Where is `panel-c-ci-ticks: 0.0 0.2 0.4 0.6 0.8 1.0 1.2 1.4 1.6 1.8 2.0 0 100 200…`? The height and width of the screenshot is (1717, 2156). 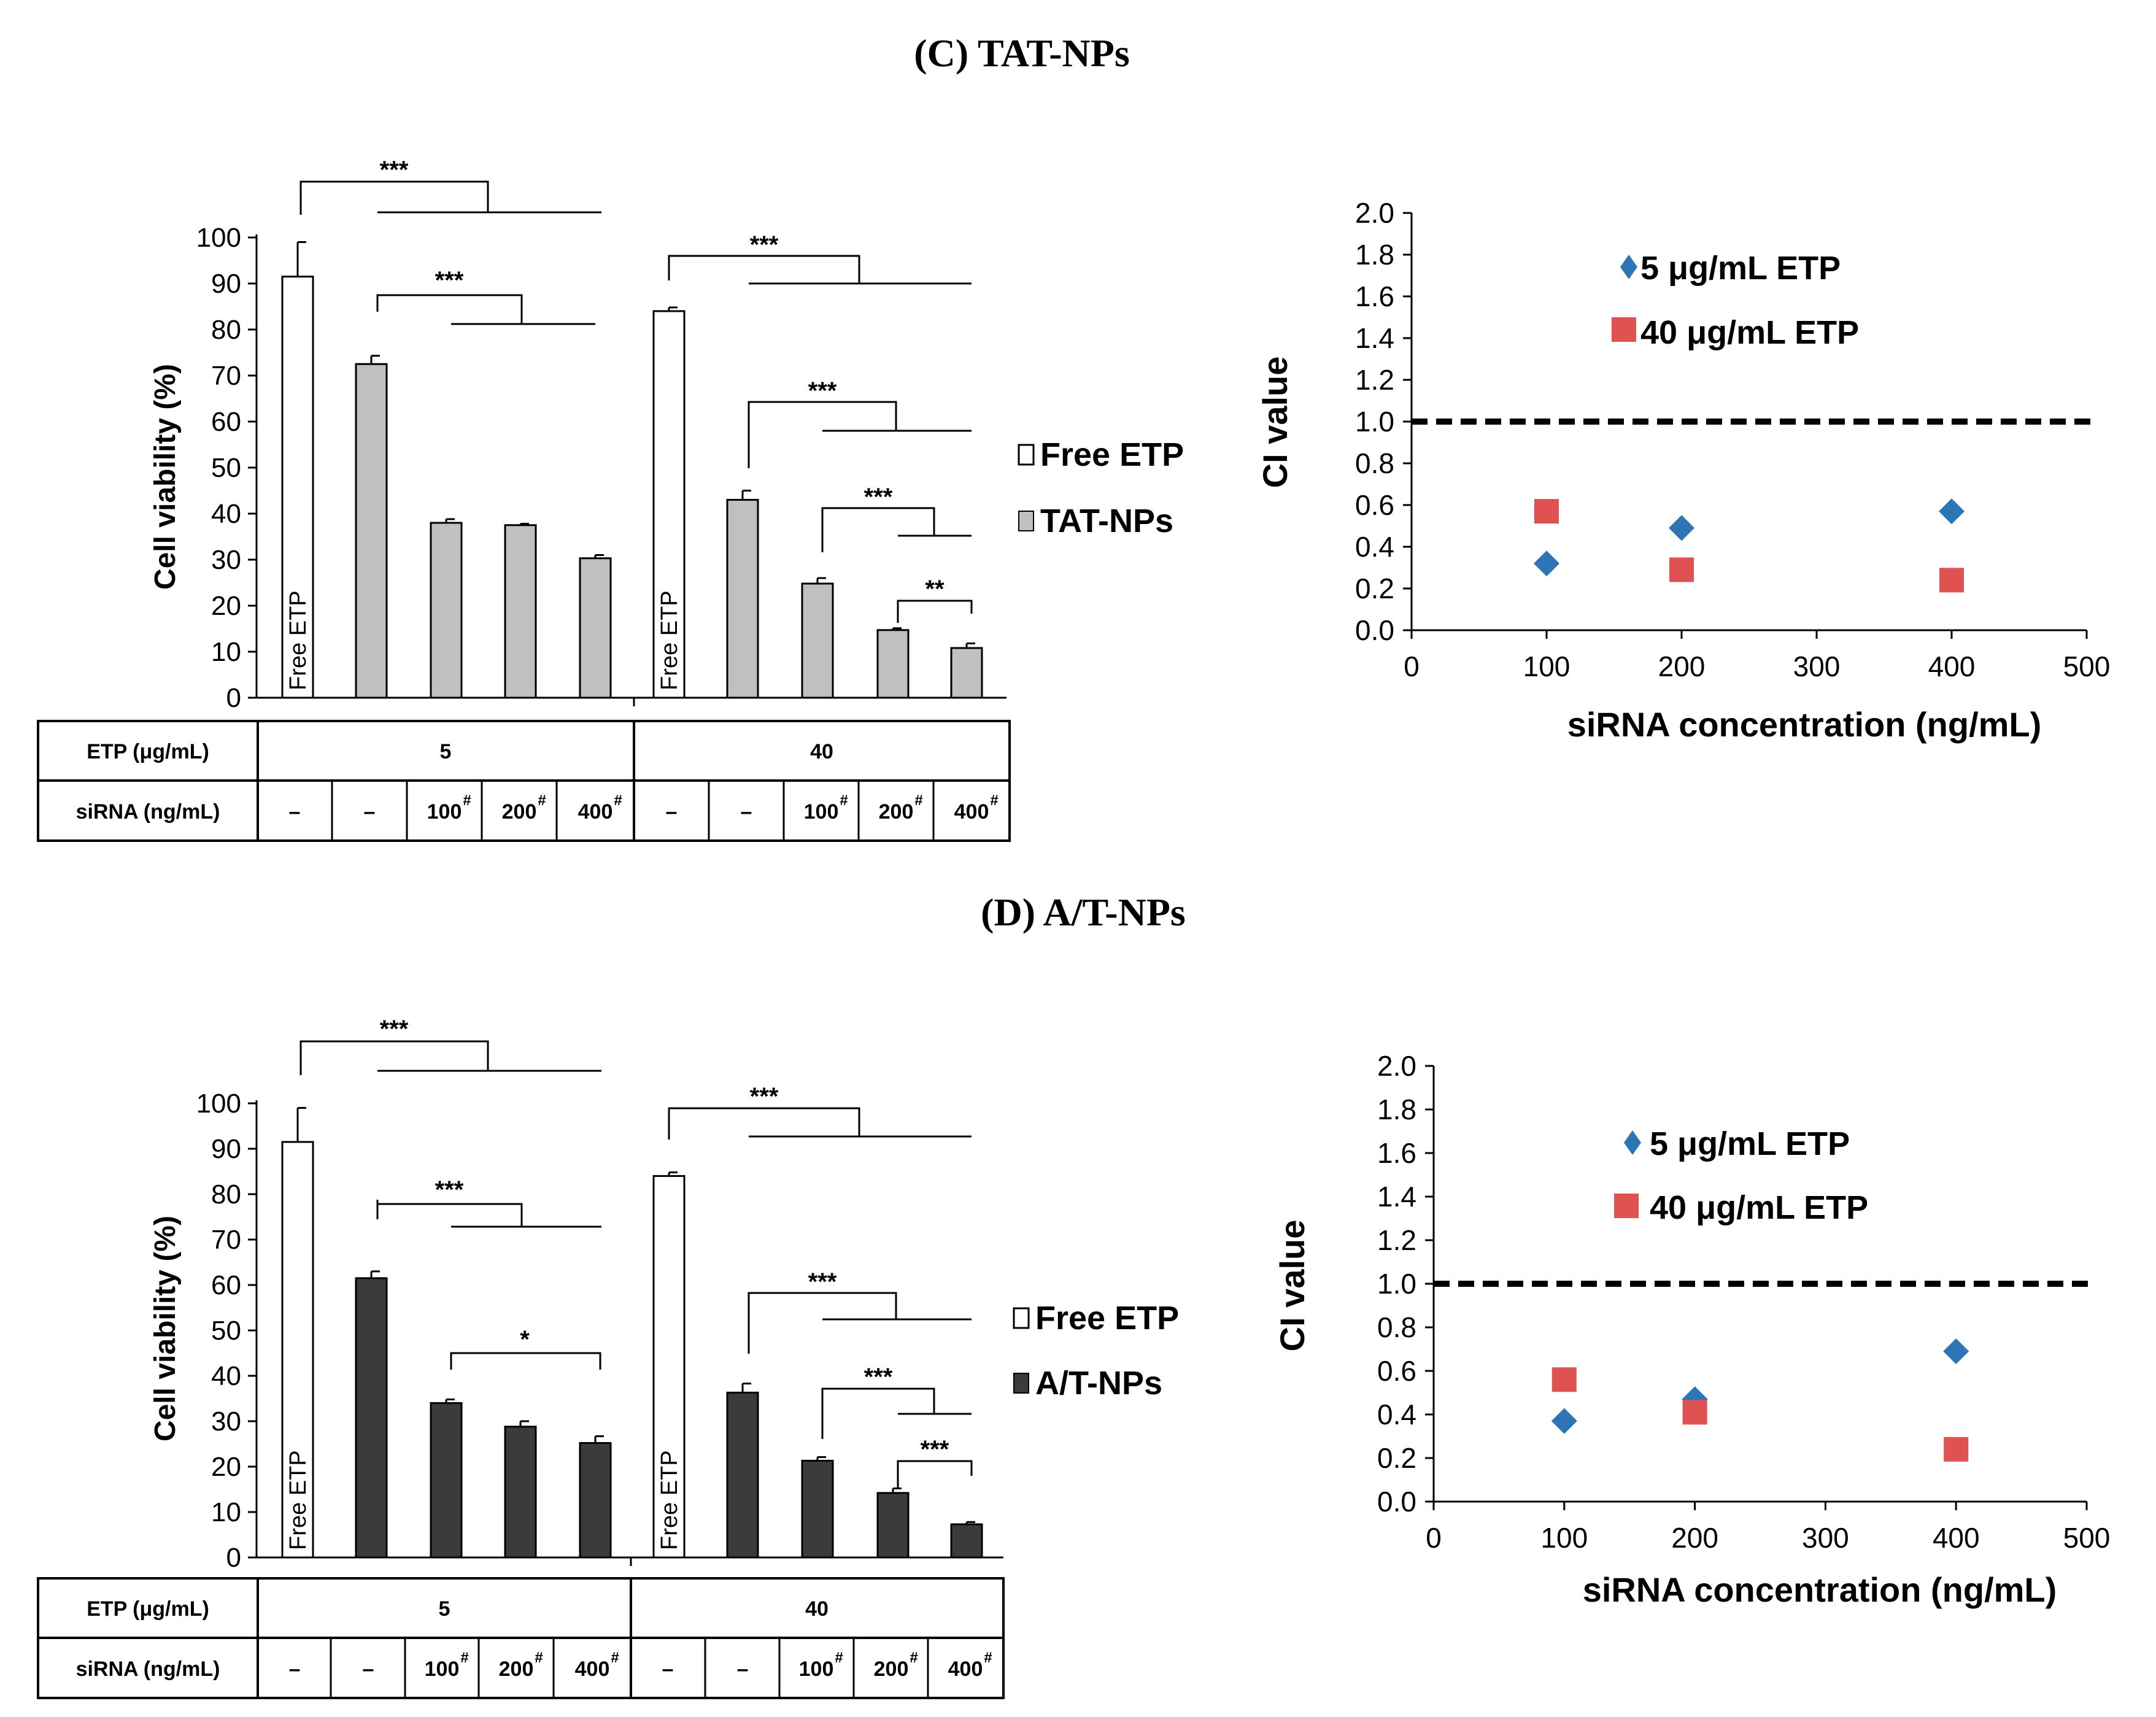 panel-c-ci-ticks: 0.0 0.2 0.4 0.6 0.8 1.0 1.2 1.4 1.6 1.8 2.0 0 100 200… is located at coordinates (1732, 439).